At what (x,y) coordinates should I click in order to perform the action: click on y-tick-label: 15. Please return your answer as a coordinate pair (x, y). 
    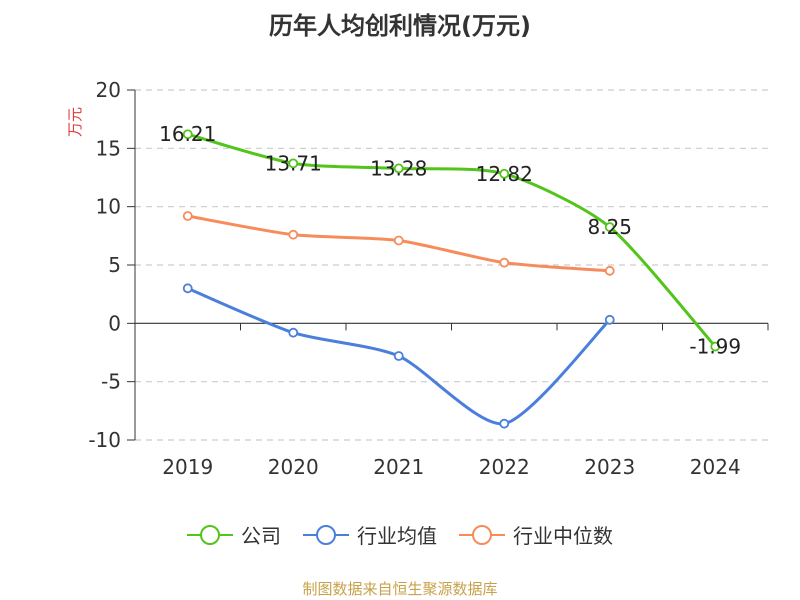
    Looking at the image, I should click on (108, 148).